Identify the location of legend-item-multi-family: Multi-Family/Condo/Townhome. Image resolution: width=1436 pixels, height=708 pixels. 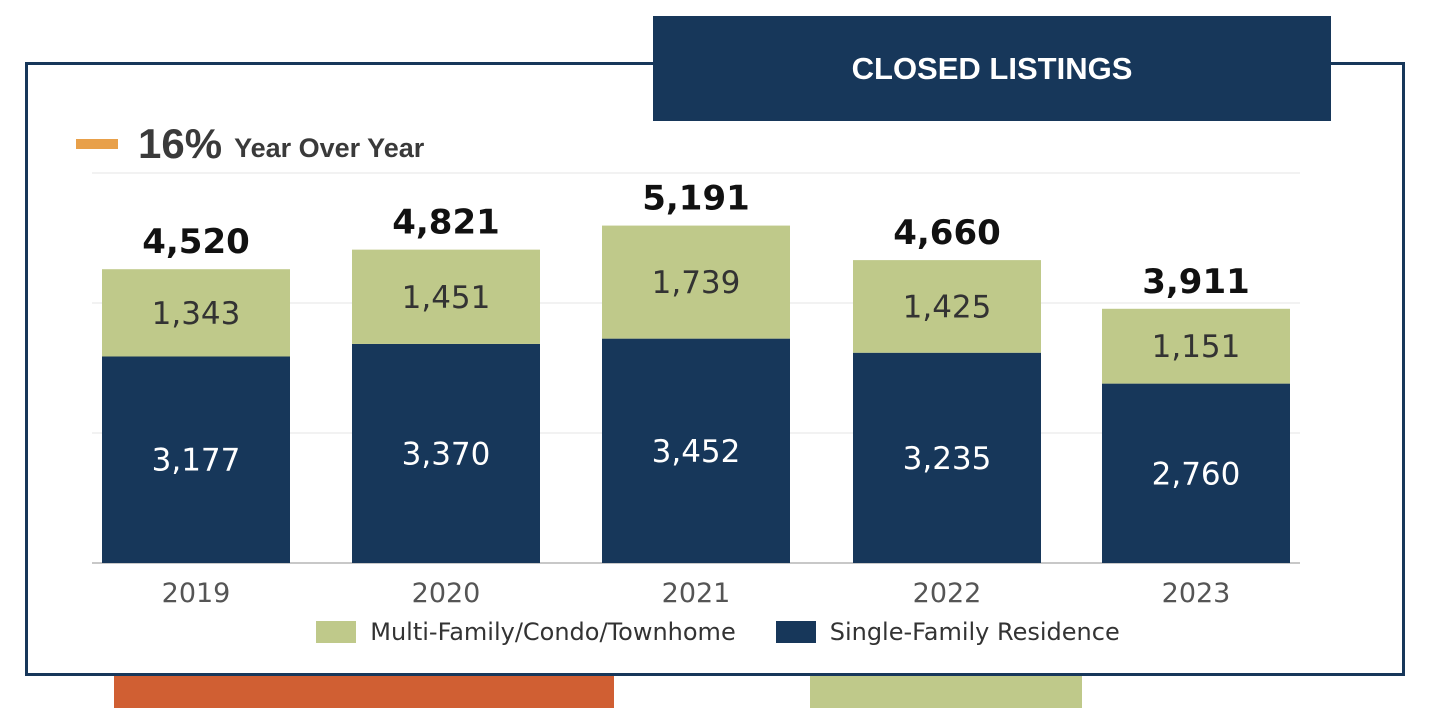
(526, 632).